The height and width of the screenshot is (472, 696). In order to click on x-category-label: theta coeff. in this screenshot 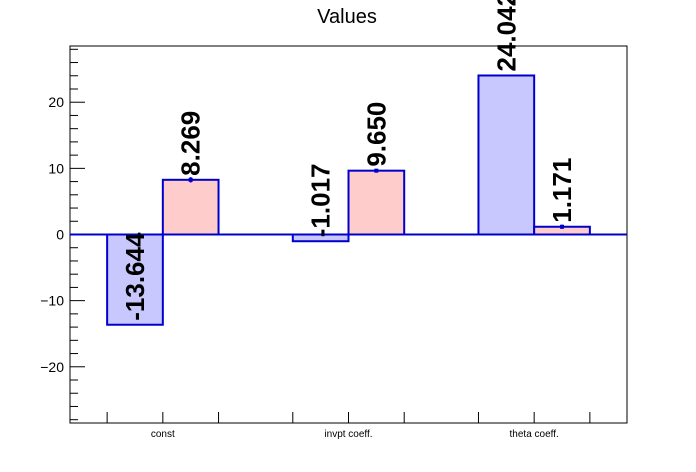, I will do `click(534, 434)`.